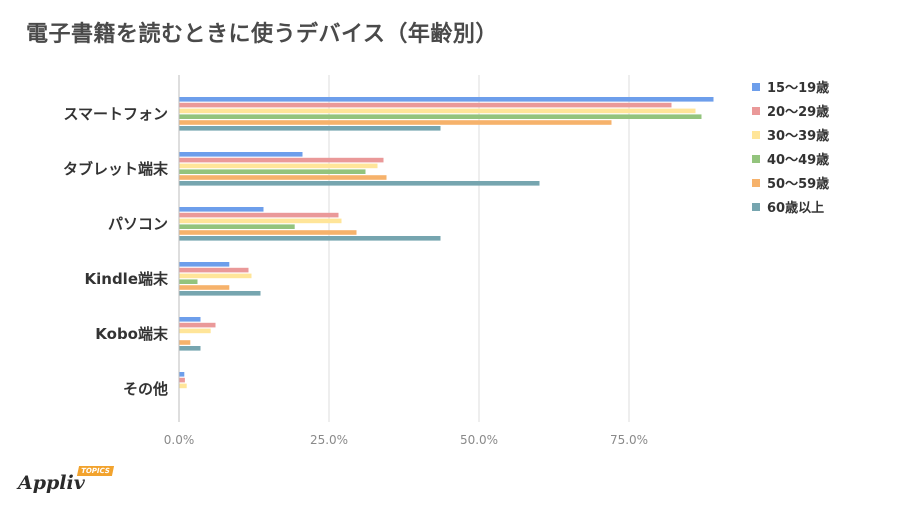 The image size is (900, 506). Describe the element at coordinates (127, 279) in the screenshot. I see `category-label: Kindle端末` at that location.